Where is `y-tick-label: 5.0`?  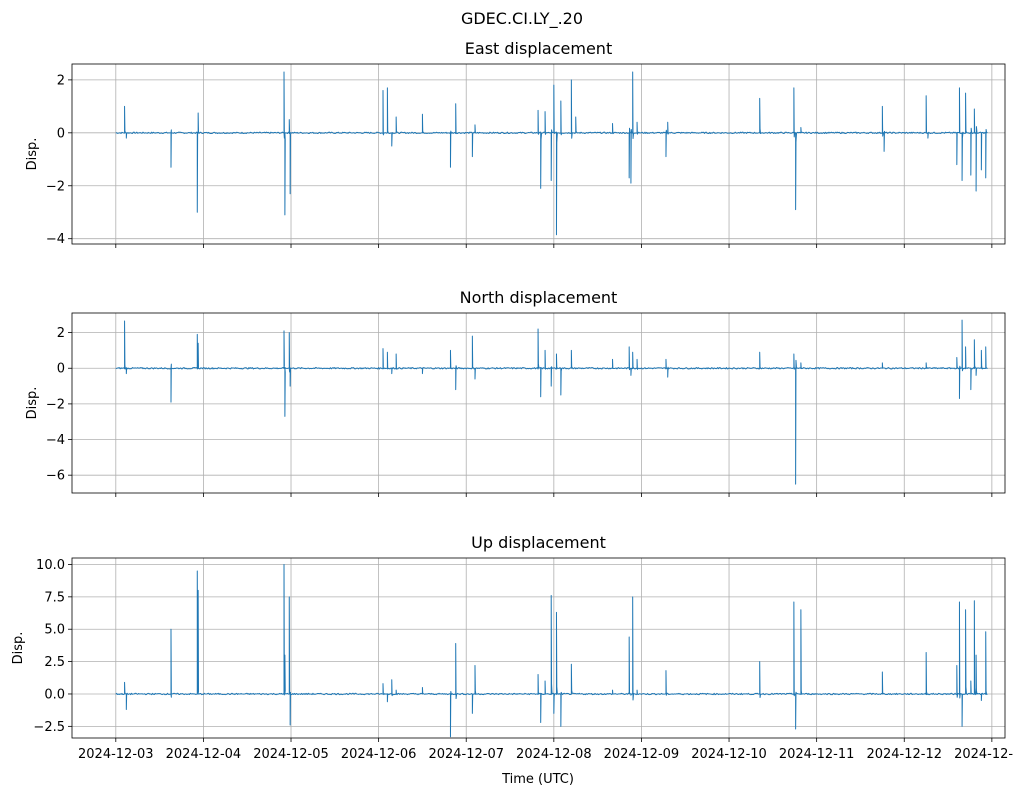
y-tick-label: 5.0 is located at coordinates (54, 630).